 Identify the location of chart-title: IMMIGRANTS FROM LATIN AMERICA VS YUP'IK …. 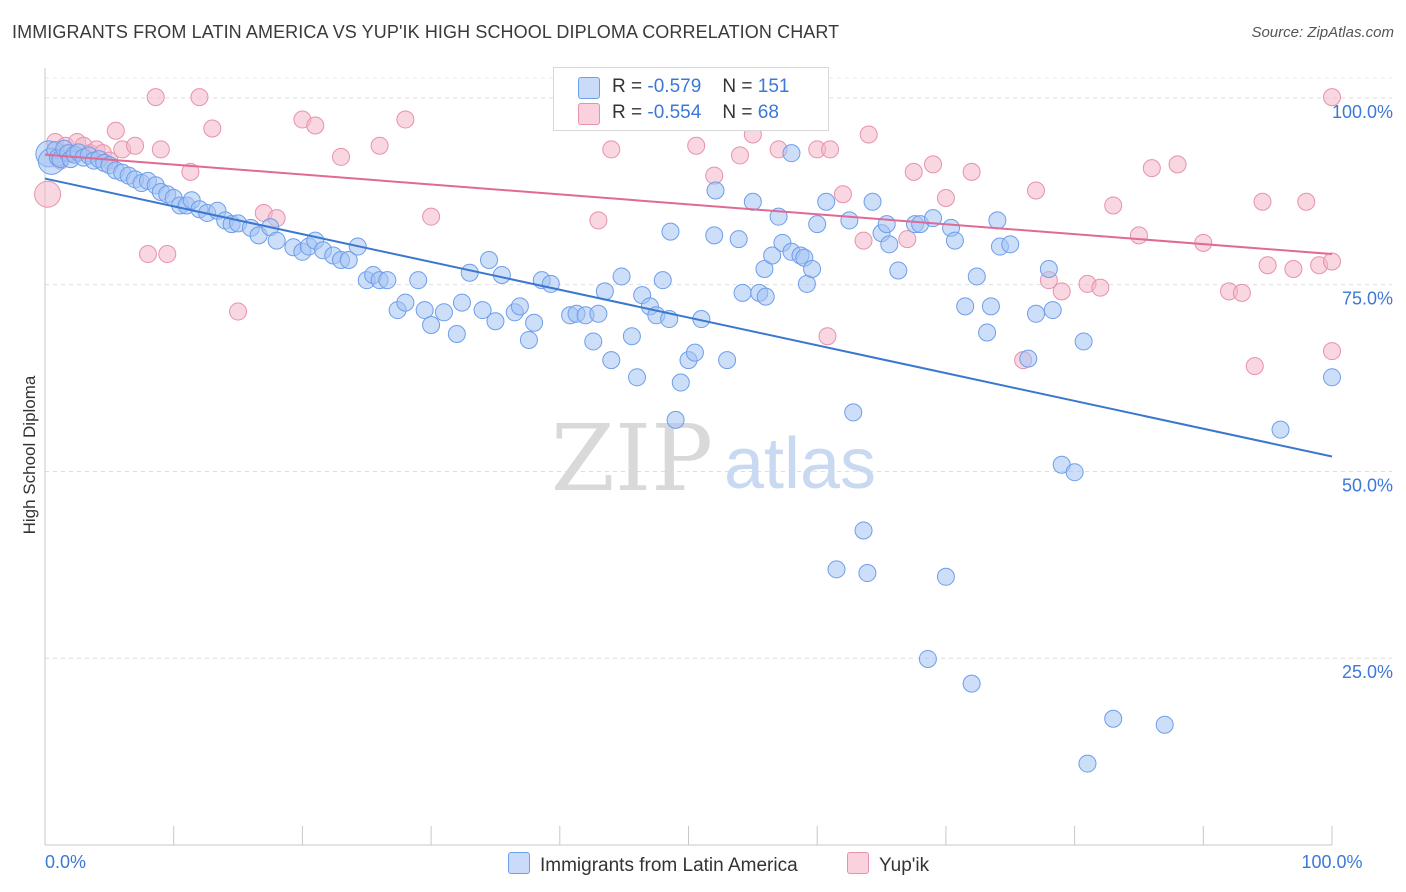
(426, 32).